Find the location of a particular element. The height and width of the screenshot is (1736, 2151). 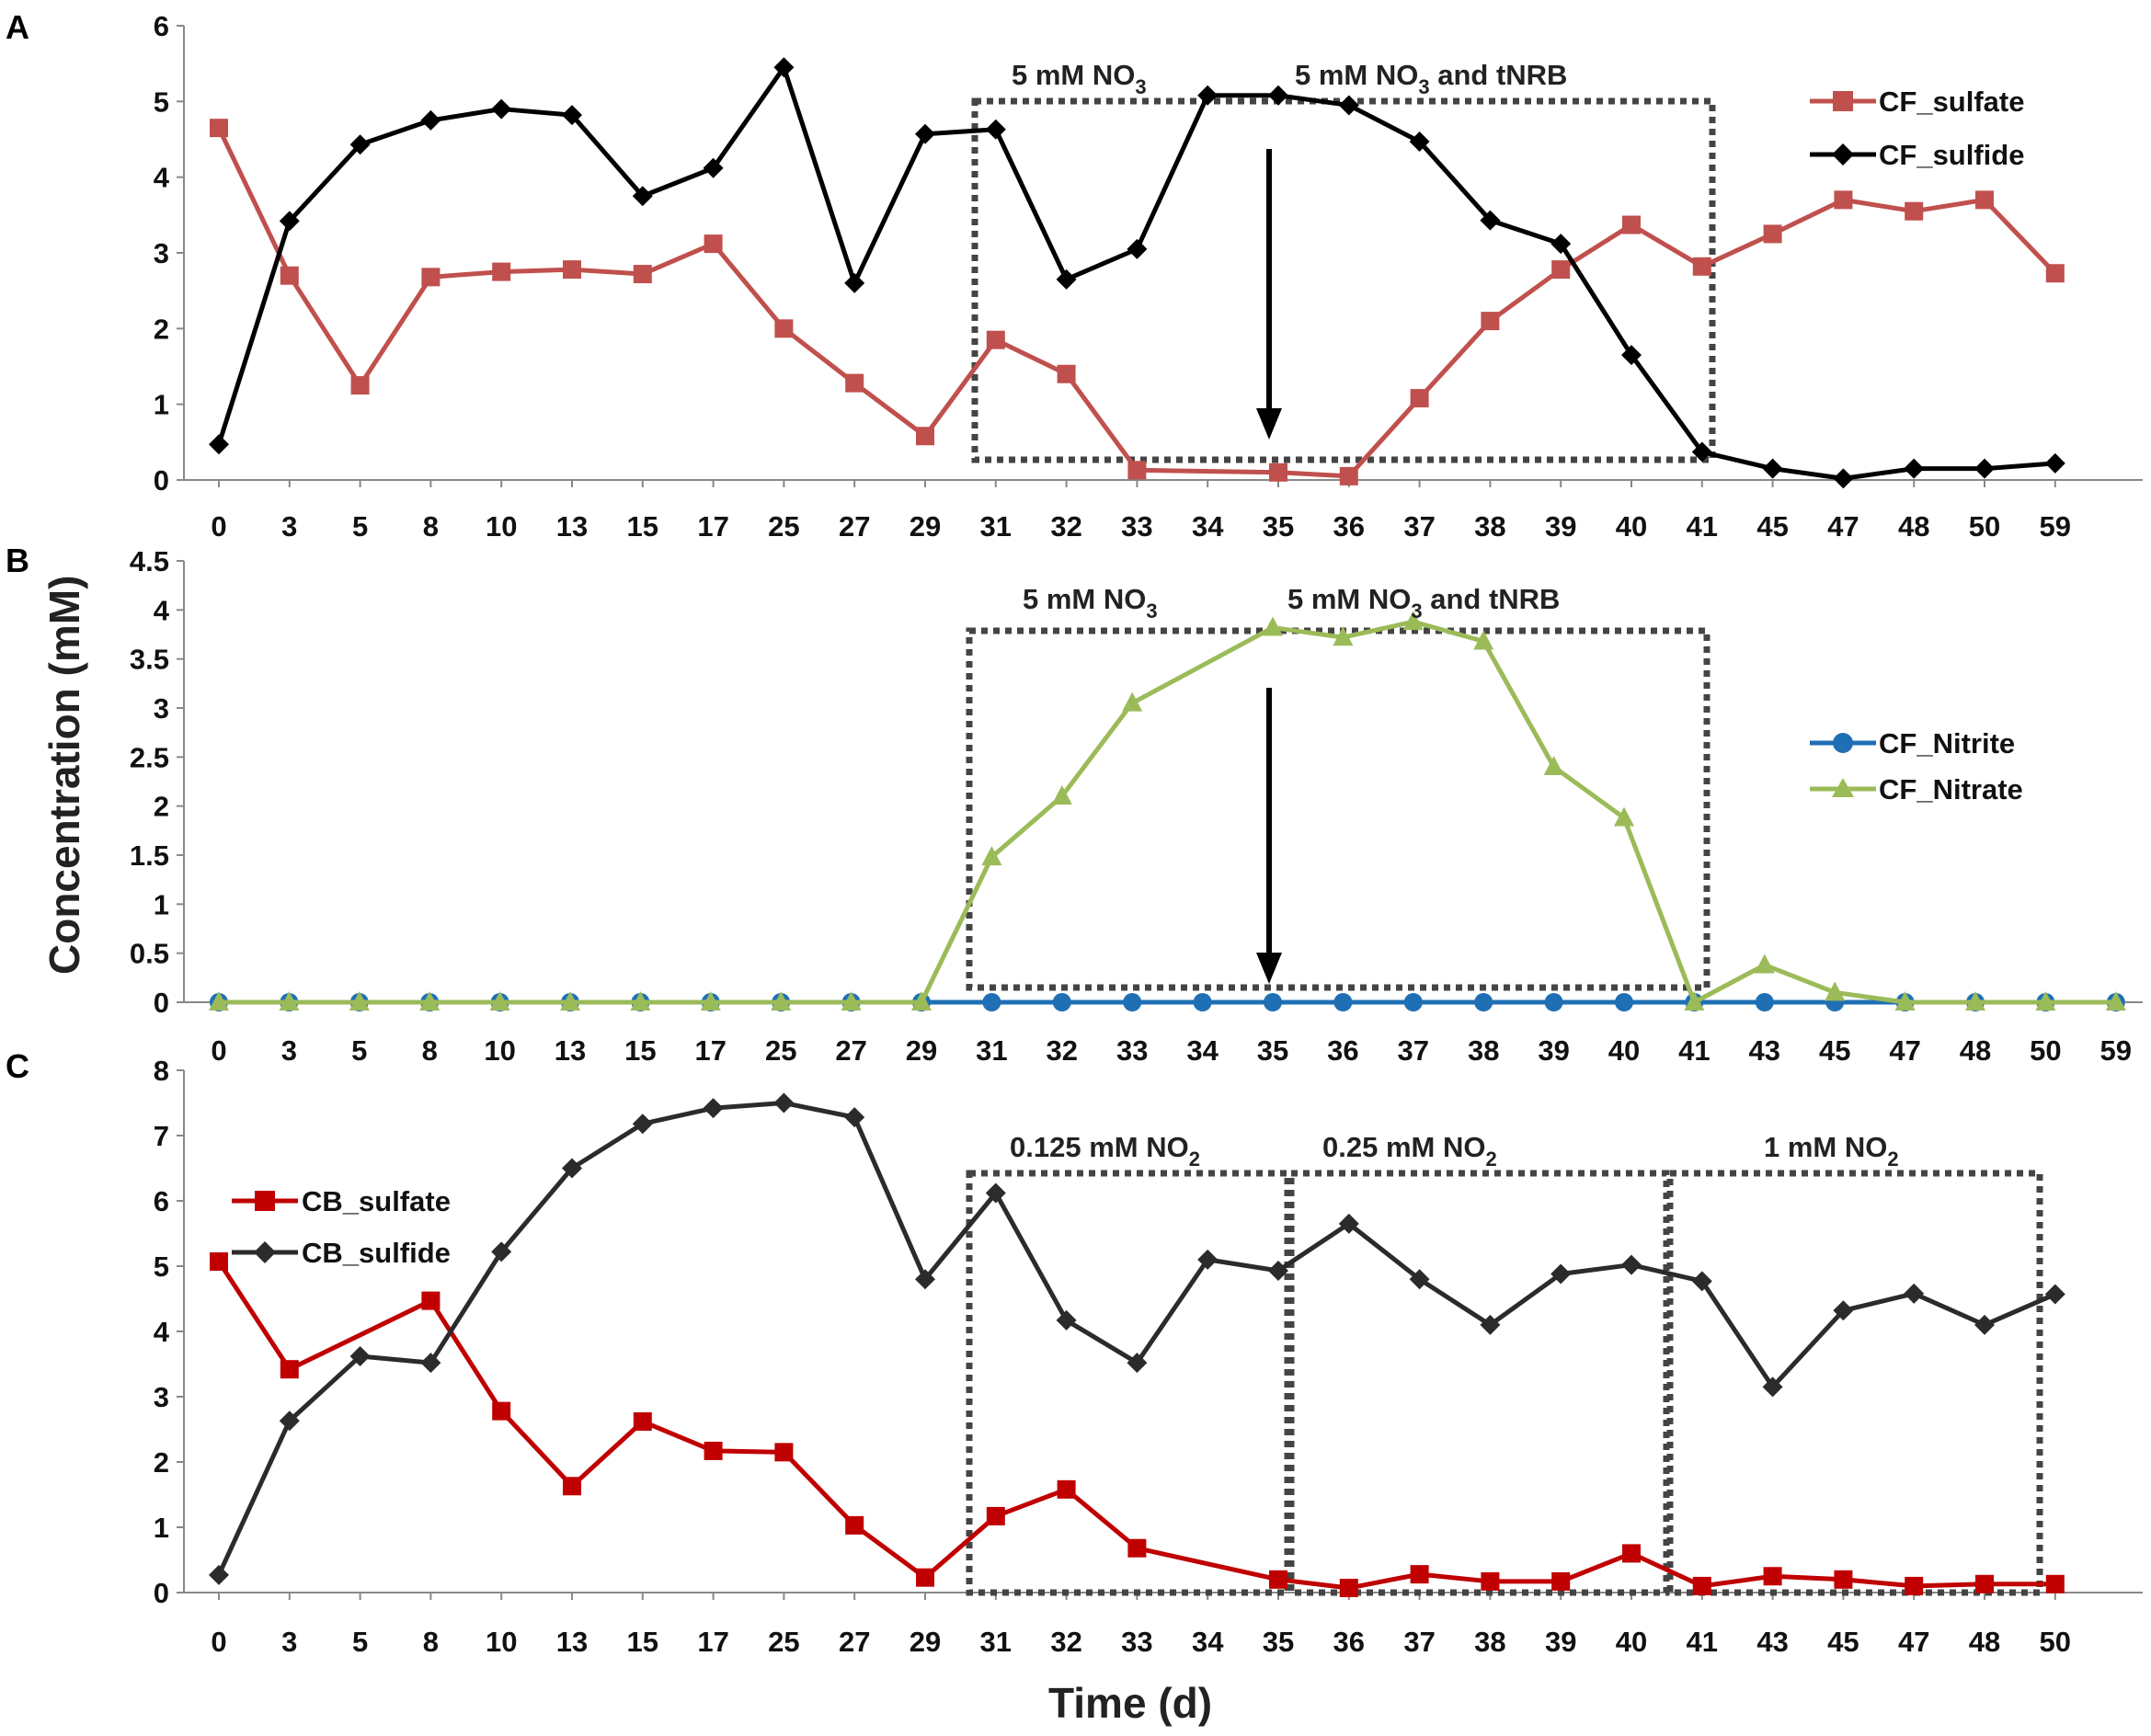

panel-c-x-tick-label: 13 is located at coordinates (572, 1642).